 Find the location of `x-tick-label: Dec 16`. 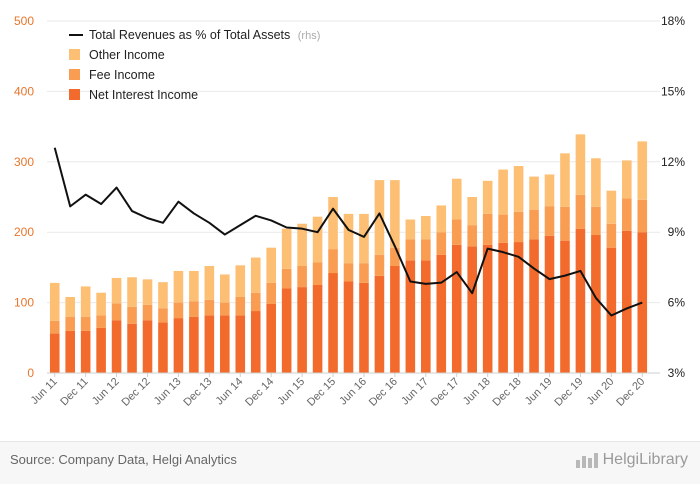

x-tick-label: Dec 16 is located at coordinates (383, 392).